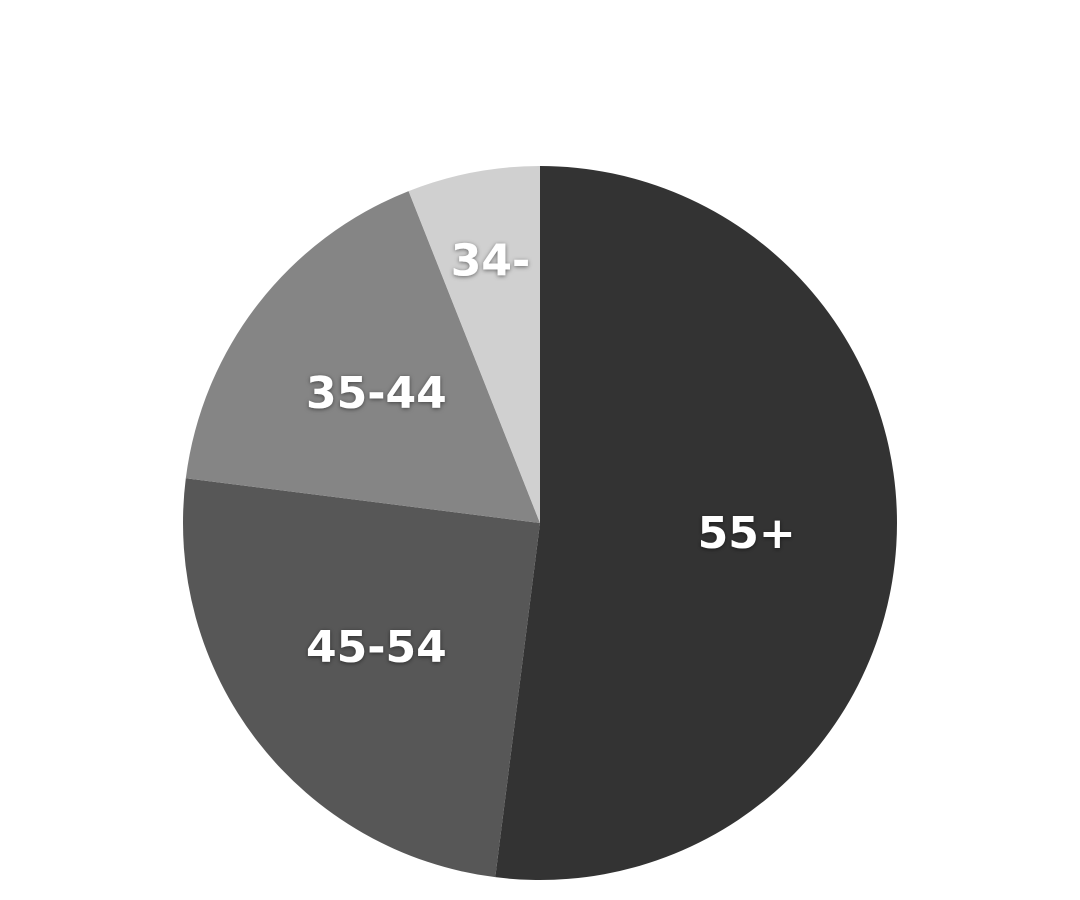 The width and height of the screenshot is (1080, 900). What do you see at coordinates (491, 260) in the screenshot?
I see `slice-label: 34-` at bounding box center [491, 260].